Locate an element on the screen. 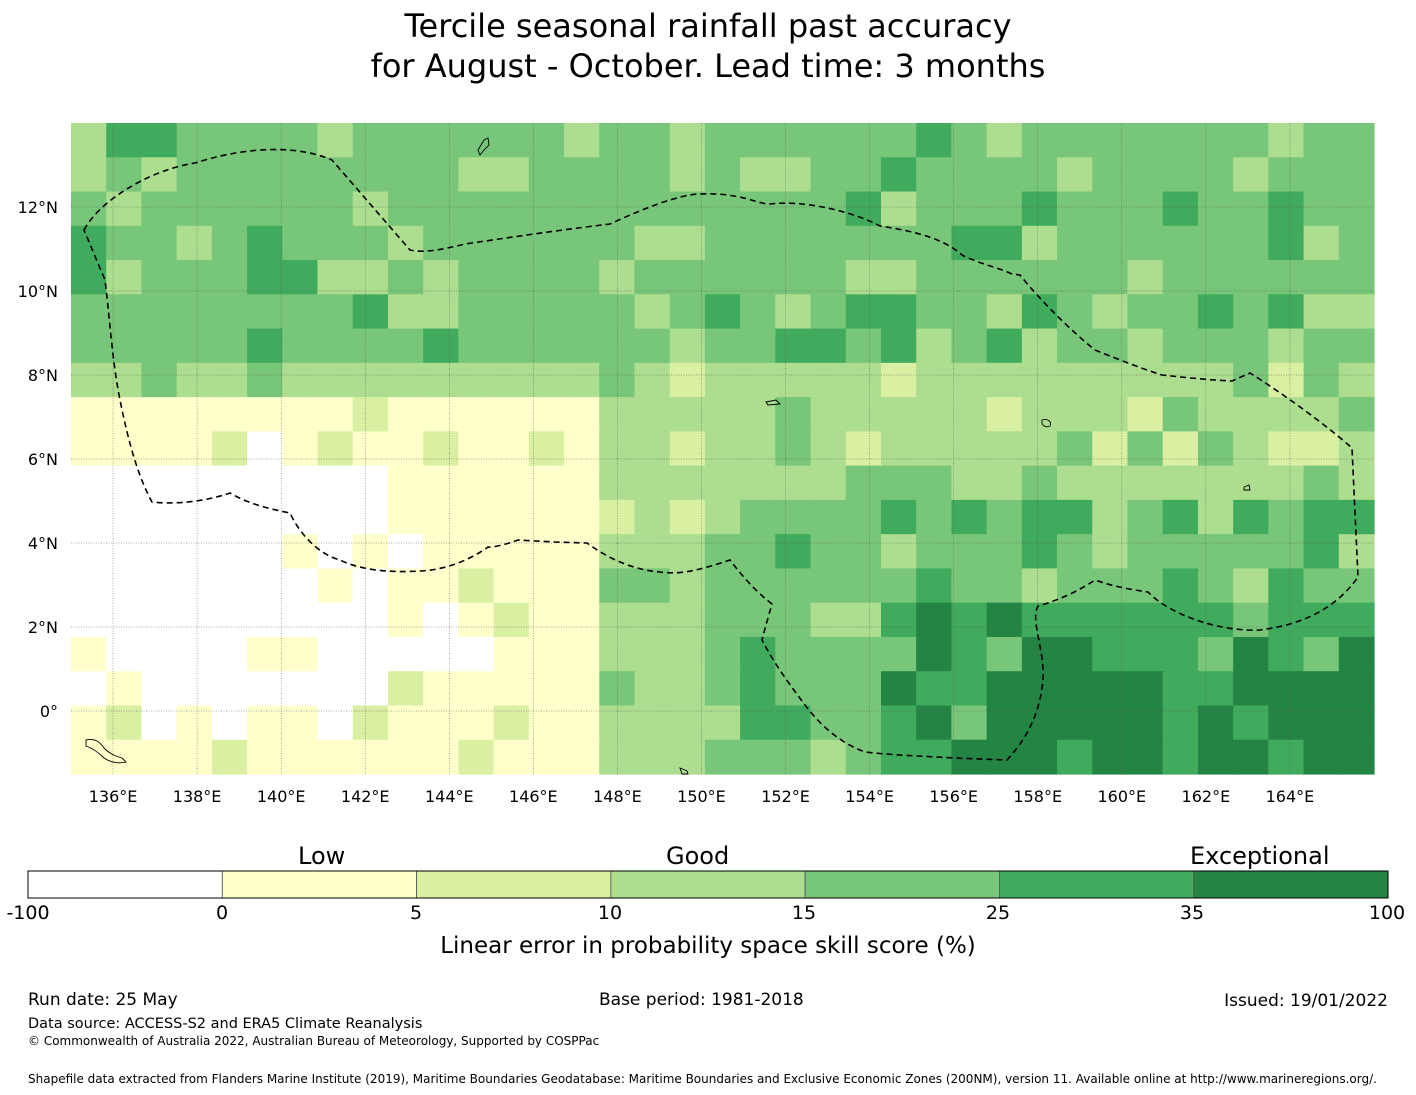  island-south is located at coordinates (684, 771).